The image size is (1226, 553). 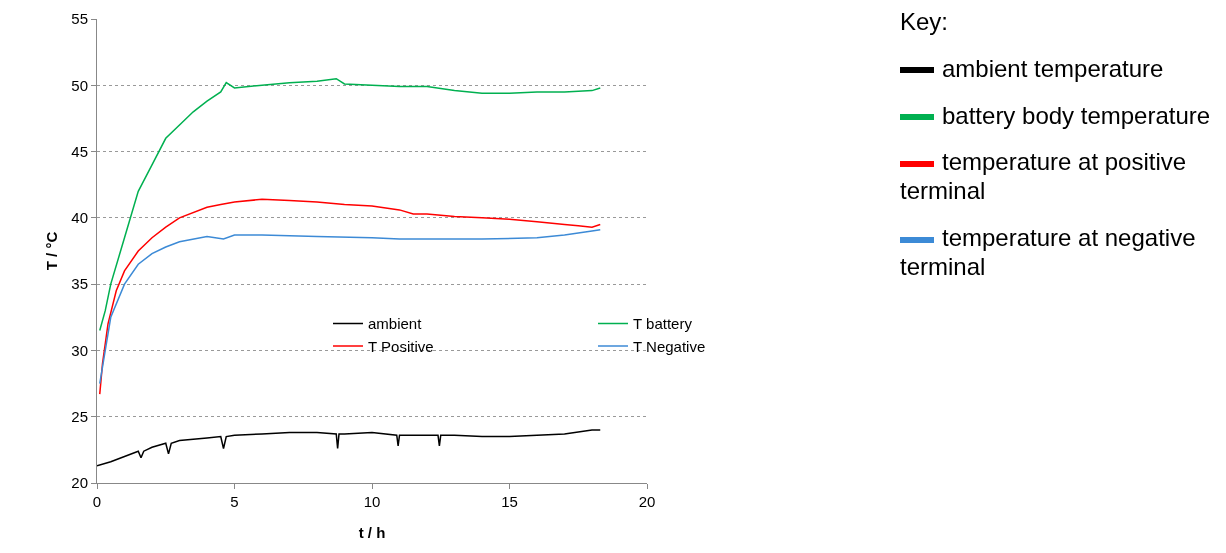 What do you see at coordinates (97, 501) in the screenshot?
I see `x-tick-label: 0` at bounding box center [97, 501].